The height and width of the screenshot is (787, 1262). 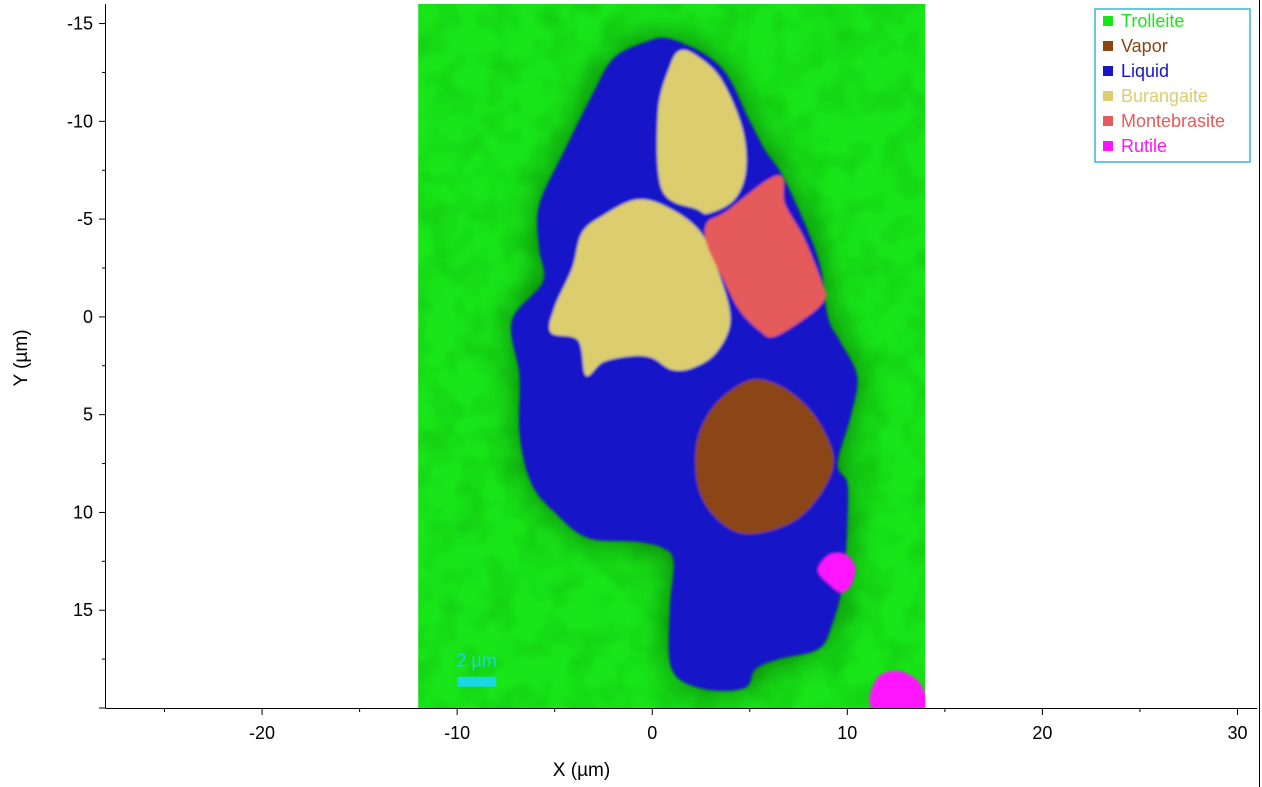 What do you see at coordinates (88, 317) in the screenshot?
I see `y-tick-label: 0` at bounding box center [88, 317].